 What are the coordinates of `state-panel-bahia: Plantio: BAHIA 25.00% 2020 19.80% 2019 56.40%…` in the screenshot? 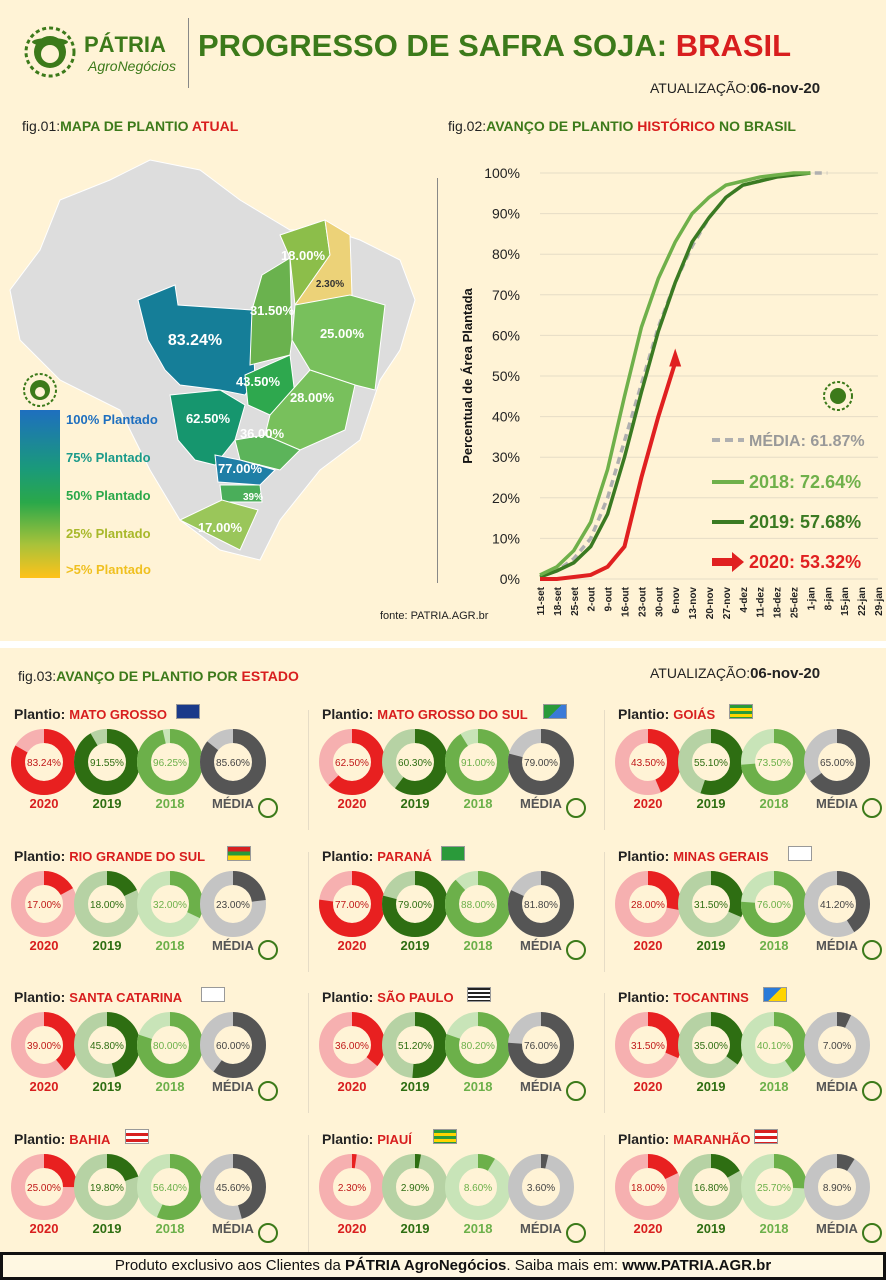 It's located at (144, 1195).